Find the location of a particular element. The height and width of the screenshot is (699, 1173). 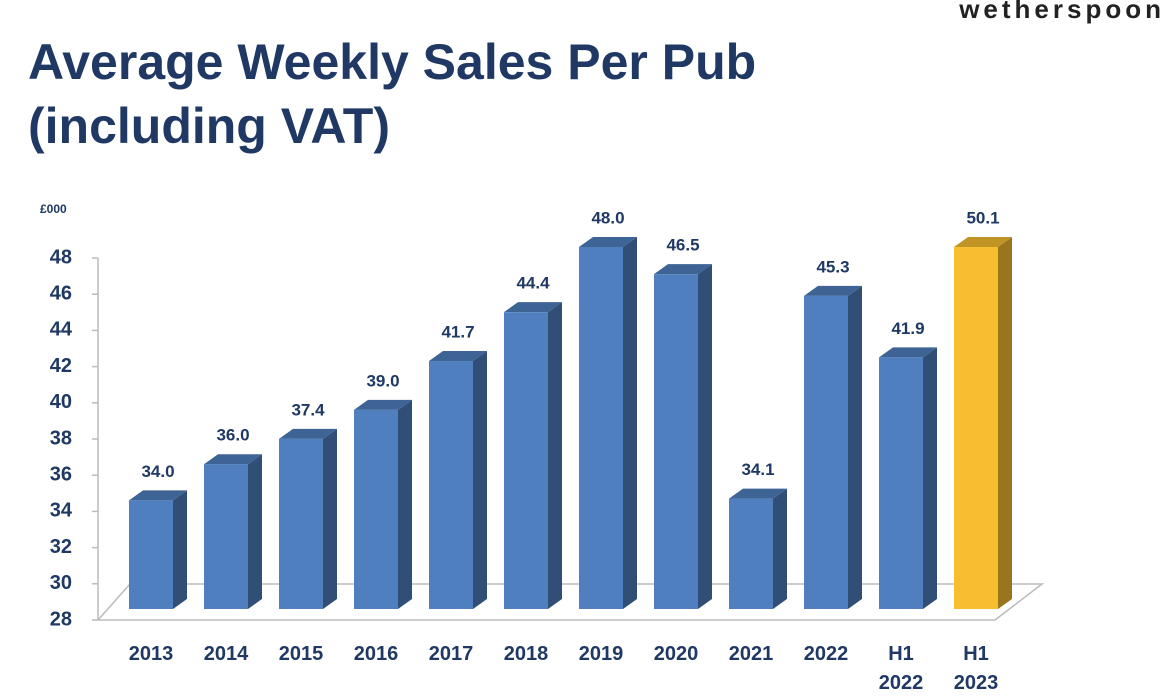

x-tick-label: 2019 is located at coordinates (601, 654).